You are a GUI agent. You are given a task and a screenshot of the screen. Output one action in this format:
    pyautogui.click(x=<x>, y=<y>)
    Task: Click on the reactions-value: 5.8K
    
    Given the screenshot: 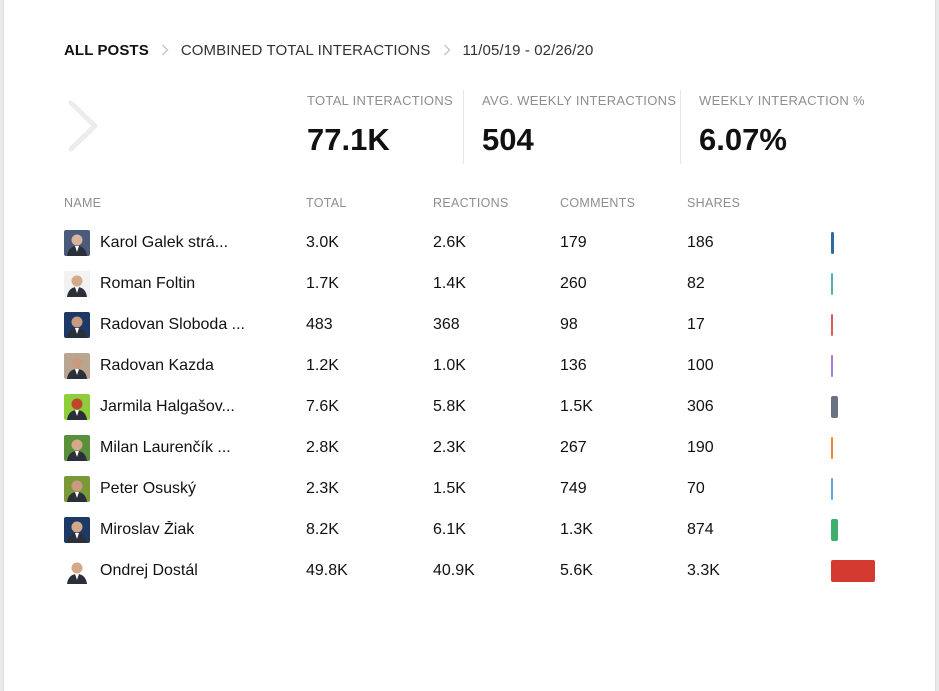 What is the action you would take?
    pyautogui.click(x=449, y=406)
    